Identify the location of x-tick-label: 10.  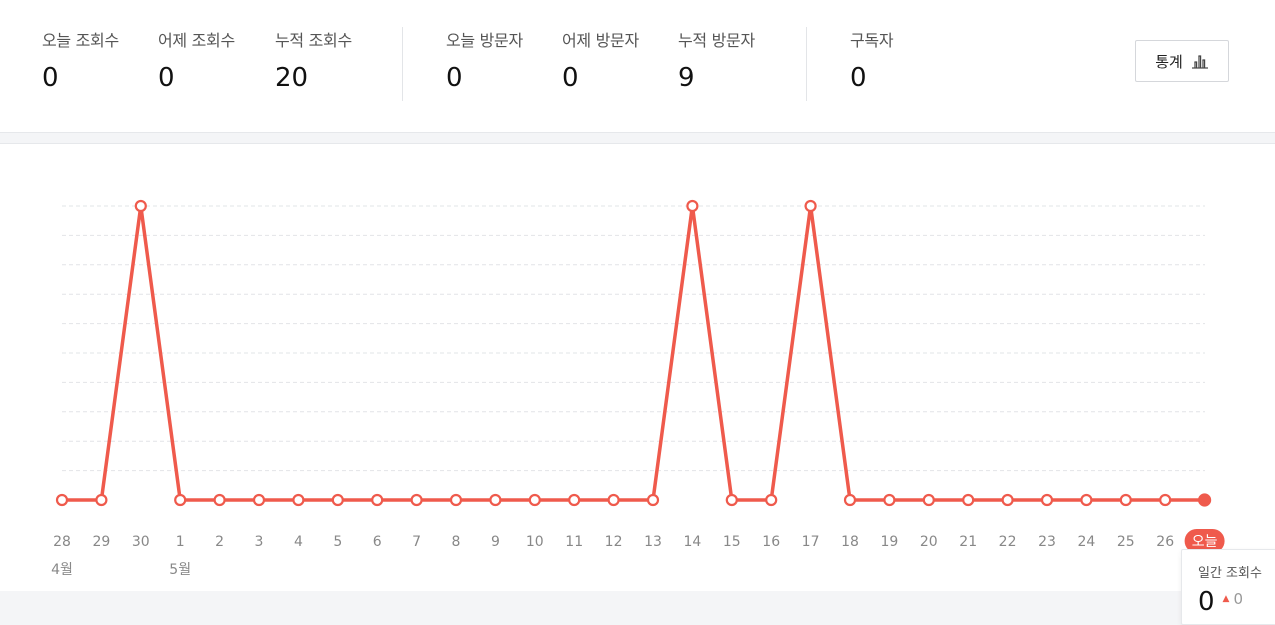
(535, 542).